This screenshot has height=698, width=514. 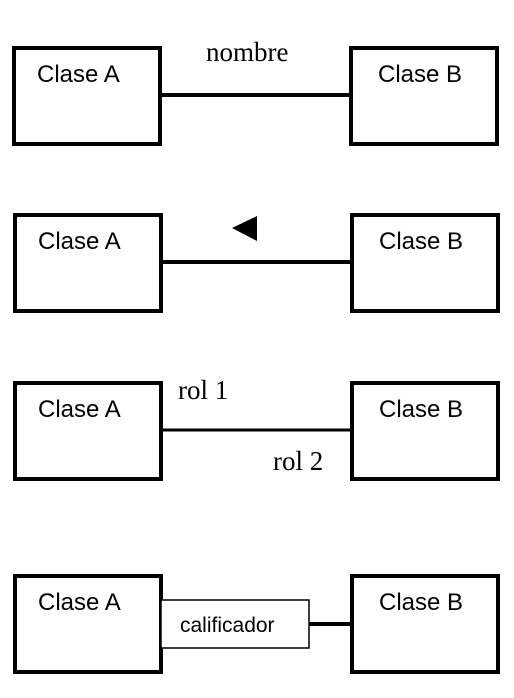 What do you see at coordinates (227, 625) in the screenshot?
I see `qualifier-label: calificador` at bounding box center [227, 625].